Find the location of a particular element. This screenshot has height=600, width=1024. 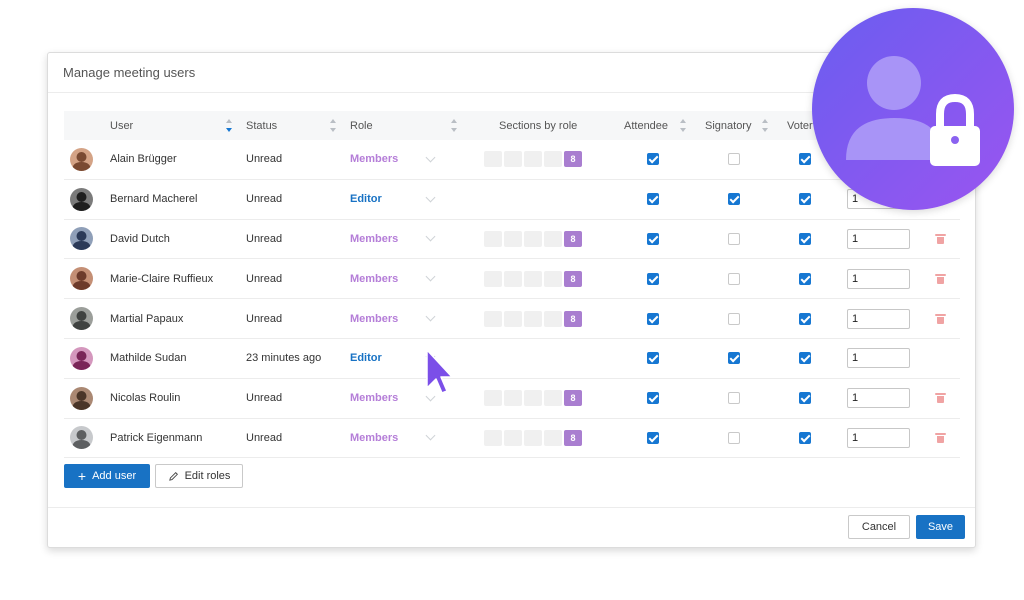

edit-roles-button: Edit roles is located at coordinates (199, 476).